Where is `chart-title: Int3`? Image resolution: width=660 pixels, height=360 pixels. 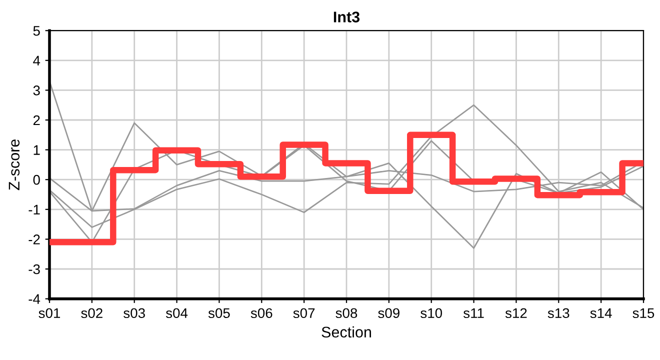 chart-title: Int3 is located at coordinates (347, 17).